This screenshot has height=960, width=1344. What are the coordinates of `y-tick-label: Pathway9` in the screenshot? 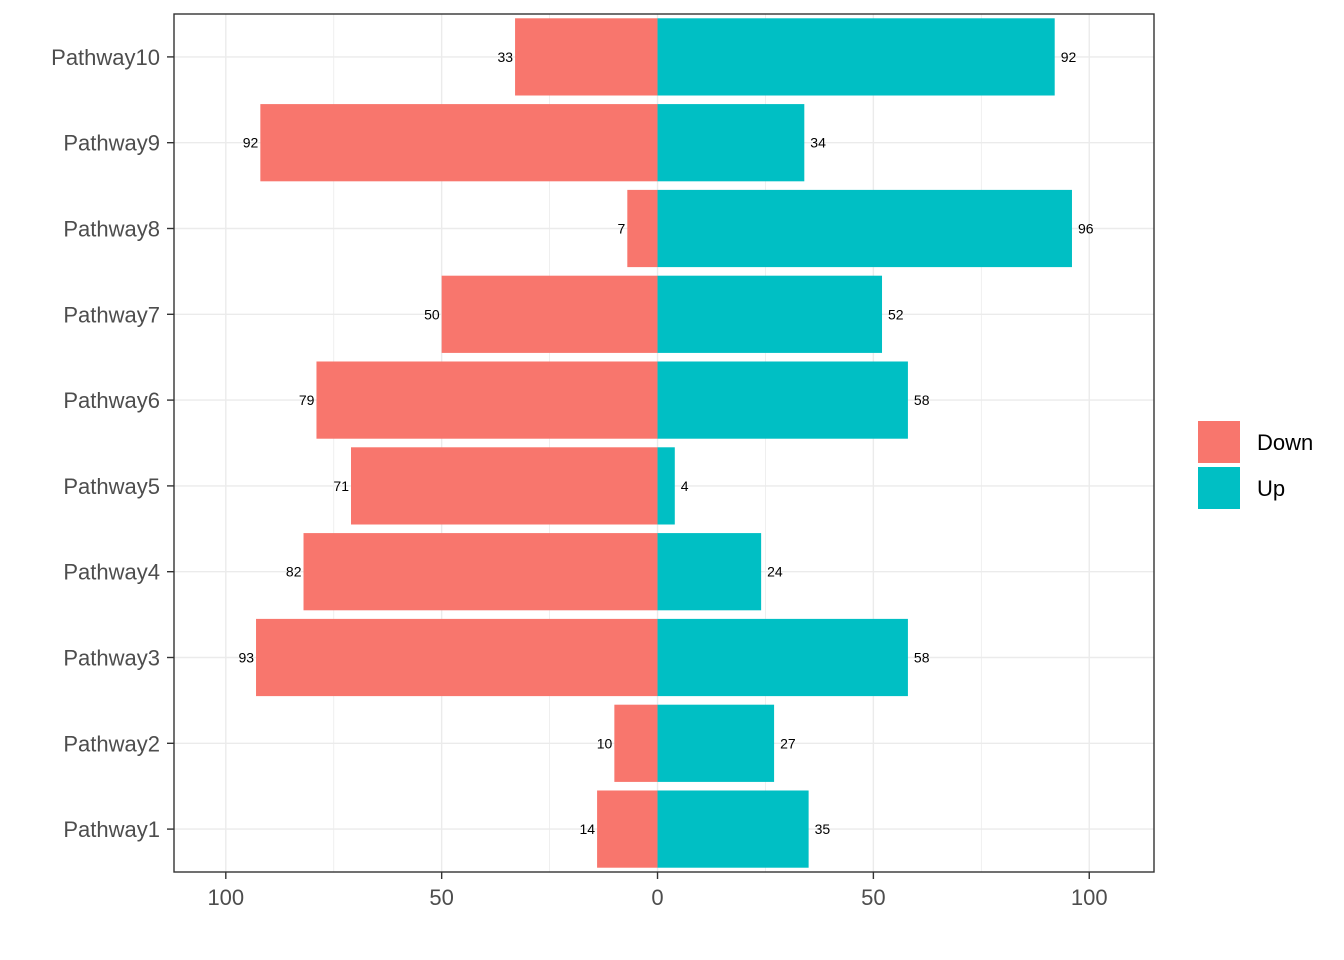 It's located at (111, 143).